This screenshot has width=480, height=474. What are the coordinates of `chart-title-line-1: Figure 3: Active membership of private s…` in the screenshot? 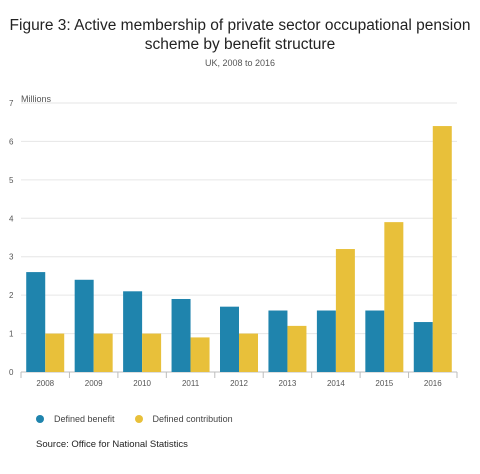 It's located at (240, 25).